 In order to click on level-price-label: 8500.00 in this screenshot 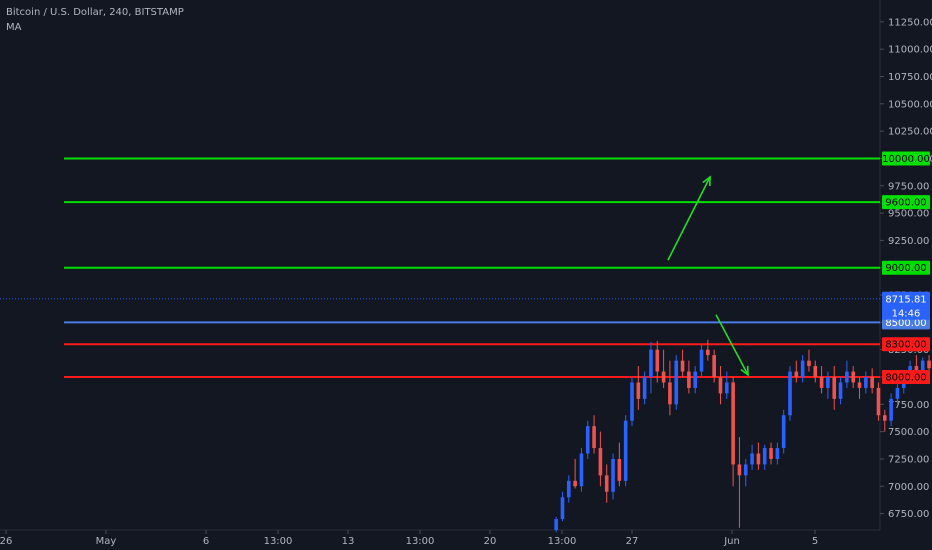, I will do `click(905, 323)`.